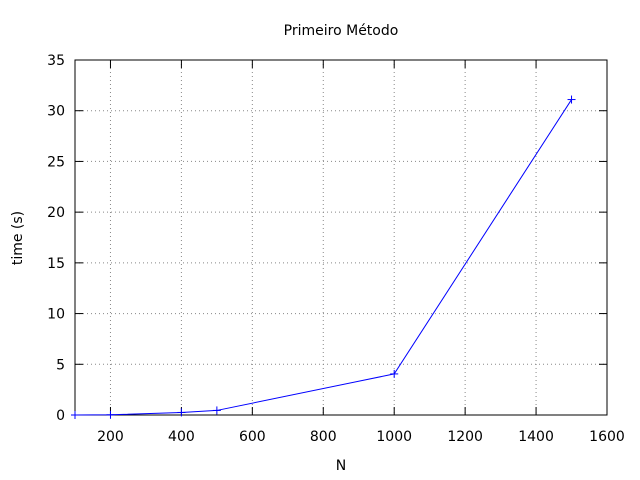 This screenshot has height=480, width=640. Describe the element at coordinates (110, 437) in the screenshot. I see `x-tick-label: 200` at that location.